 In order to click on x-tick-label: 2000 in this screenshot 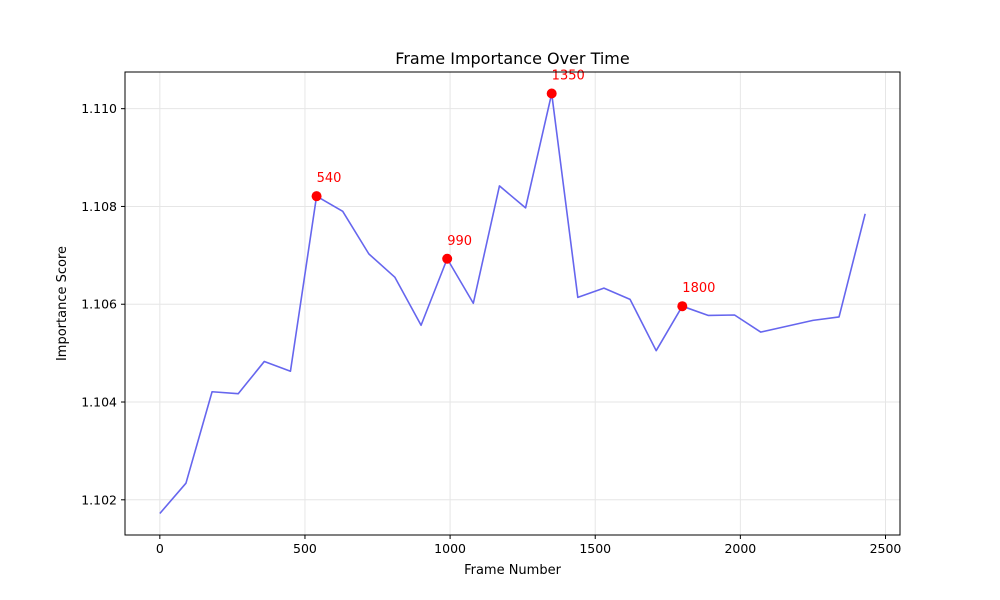, I will do `click(740, 548)`.